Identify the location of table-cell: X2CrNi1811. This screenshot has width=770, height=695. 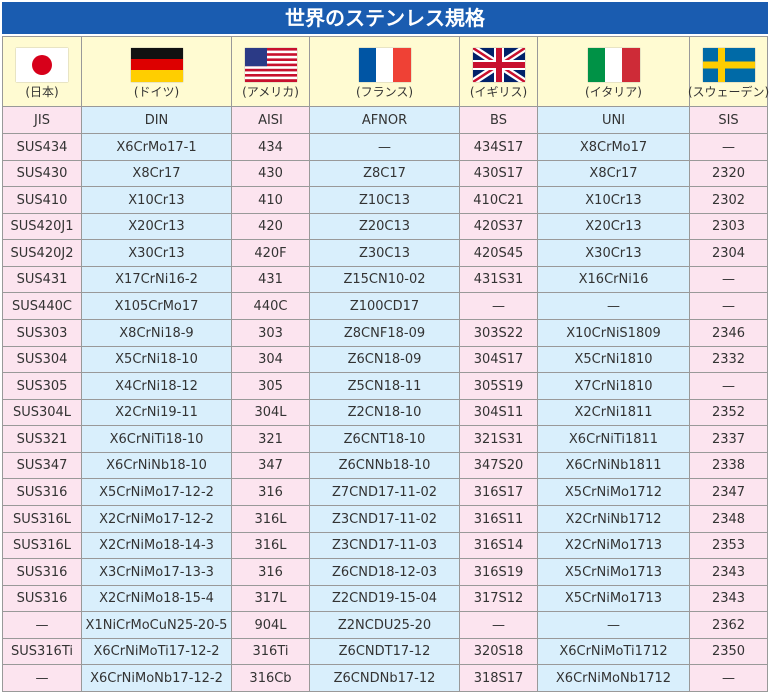
(614, 413).